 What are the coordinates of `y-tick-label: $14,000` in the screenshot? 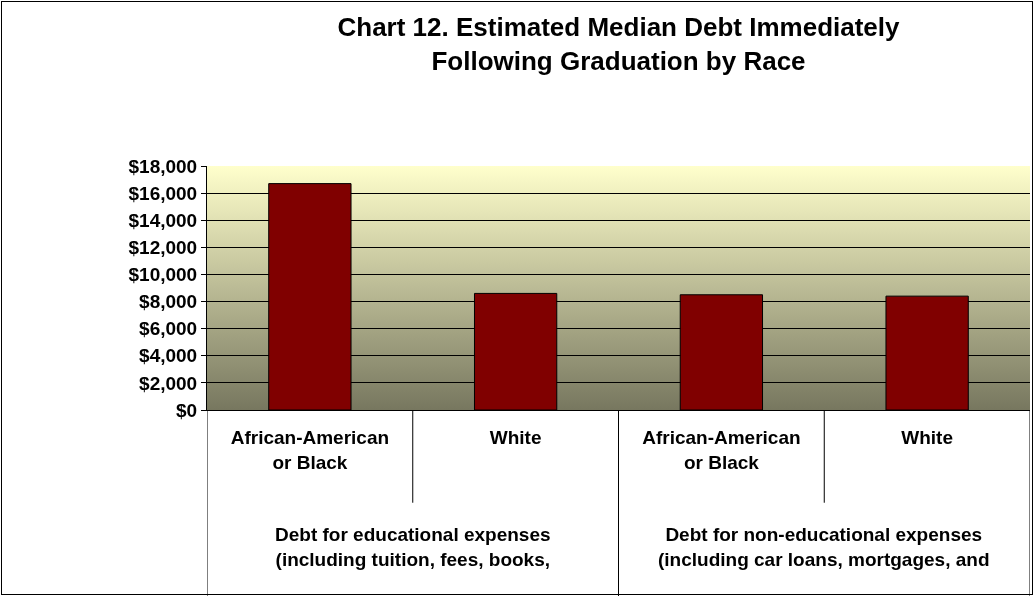 It's located at (163, 220).